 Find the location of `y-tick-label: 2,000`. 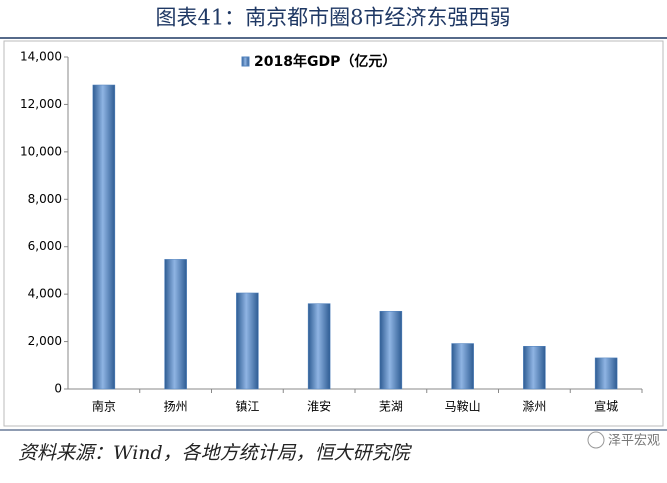

y-tick-label: 2,000 is located at coordinates (45, 341).